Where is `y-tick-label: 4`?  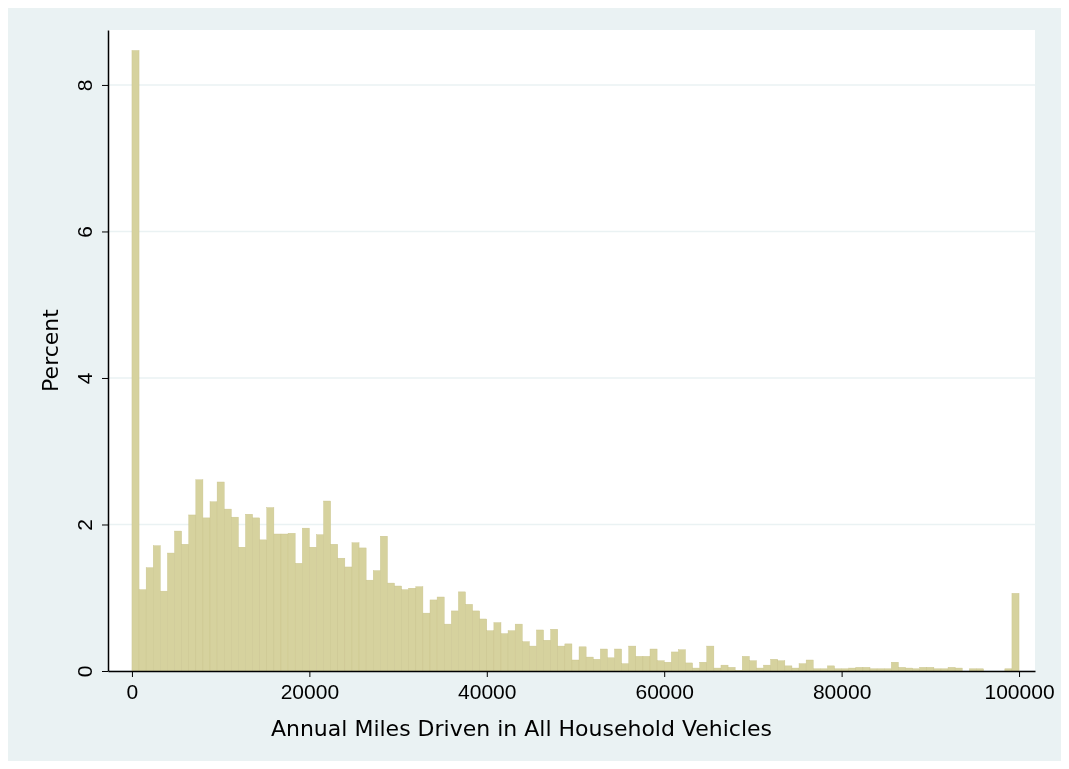 y-tick-label: 4 is located at coordinates (84, 378).